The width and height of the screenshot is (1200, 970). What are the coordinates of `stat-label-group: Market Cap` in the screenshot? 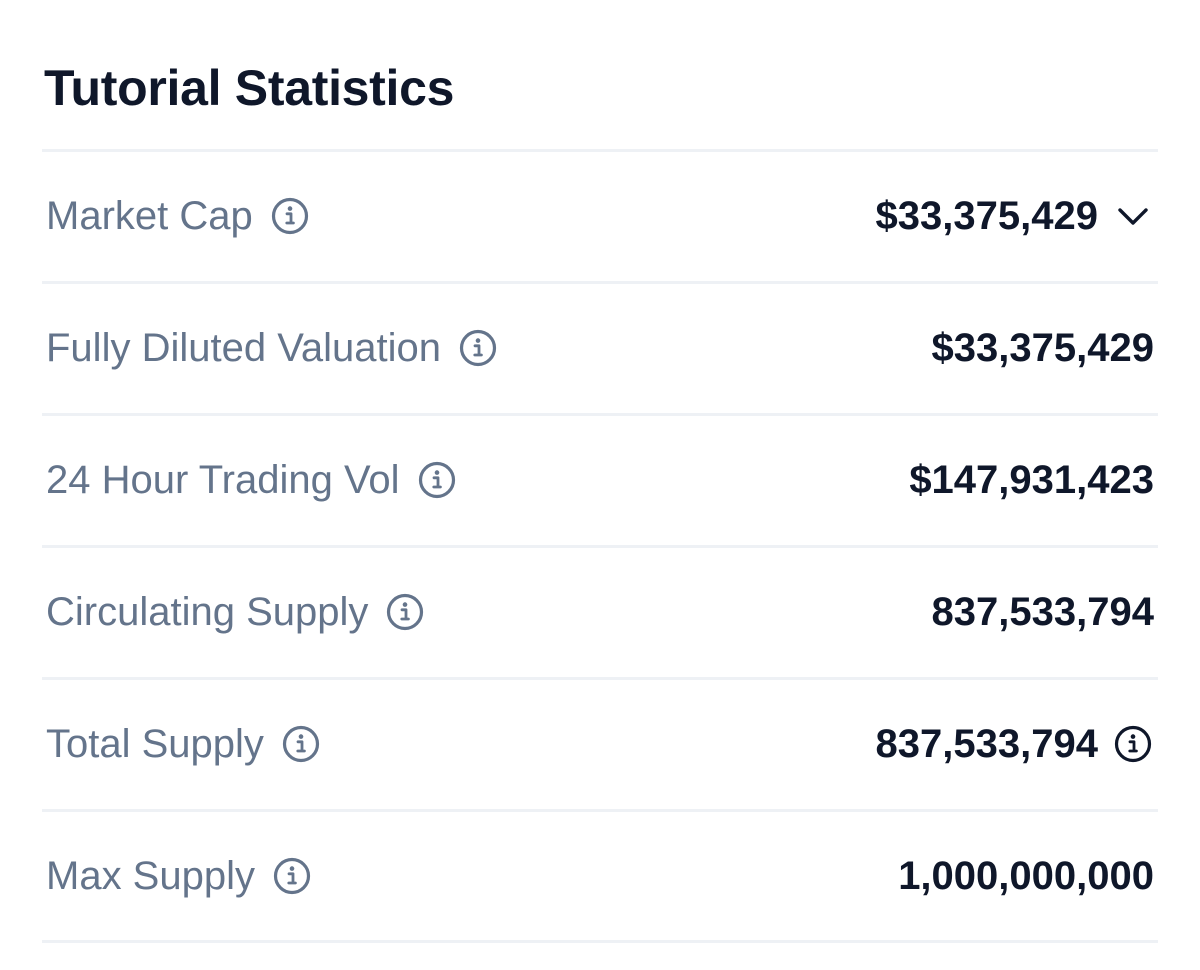 It's located at (176, 216).